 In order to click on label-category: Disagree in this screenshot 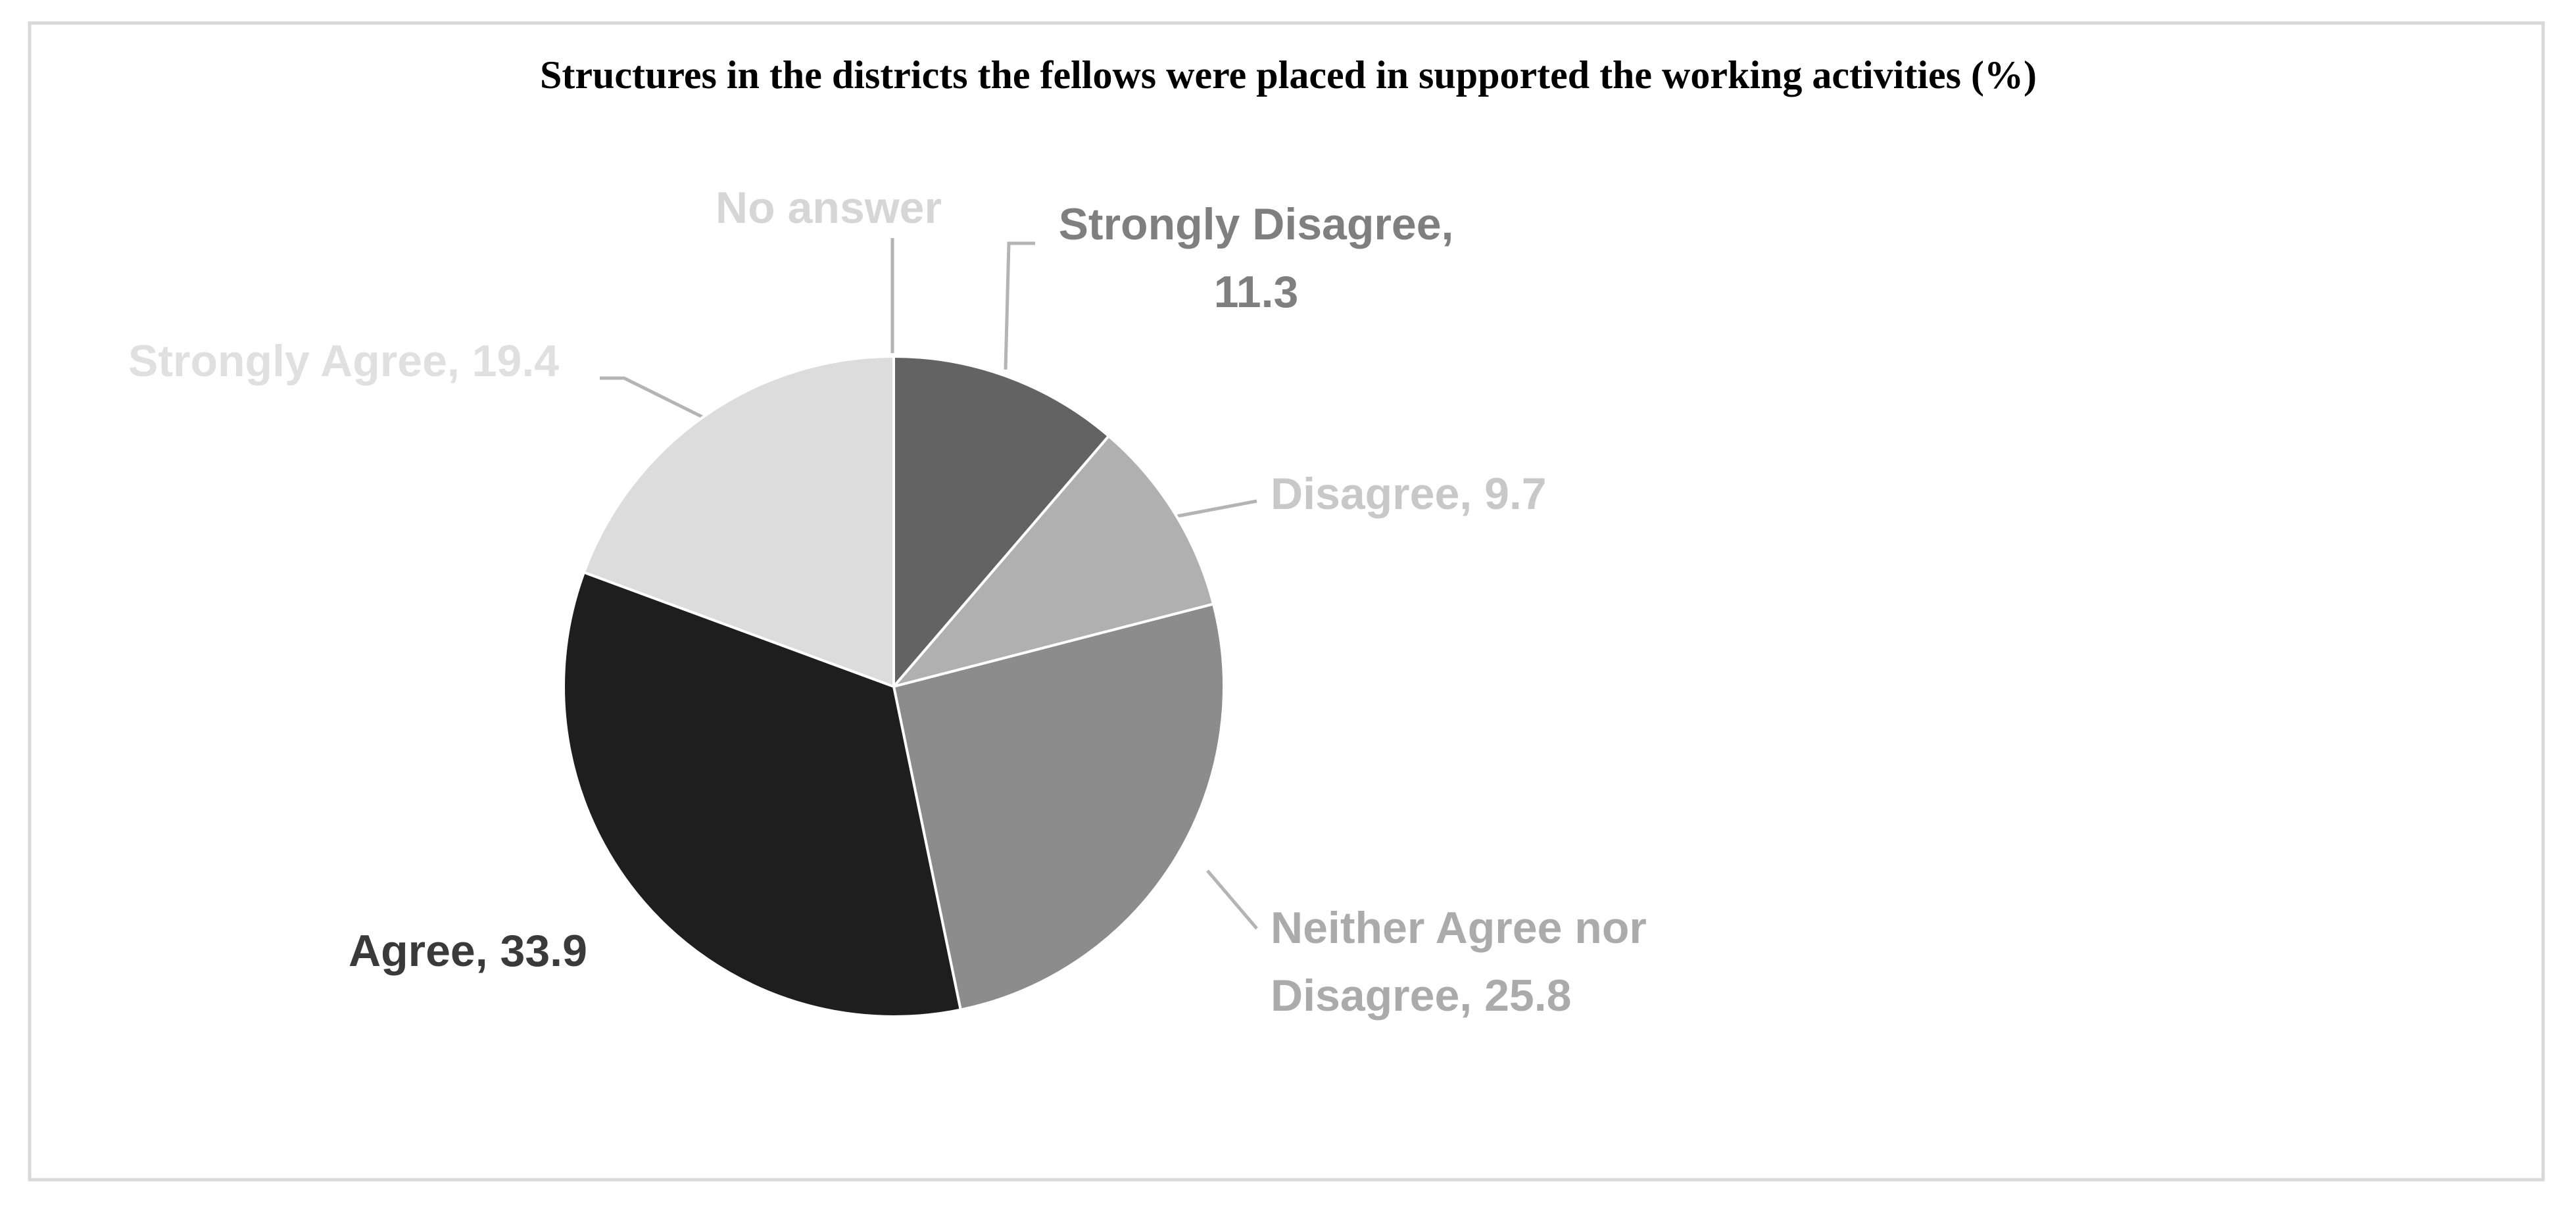, I will do `click(1365, 494)`.